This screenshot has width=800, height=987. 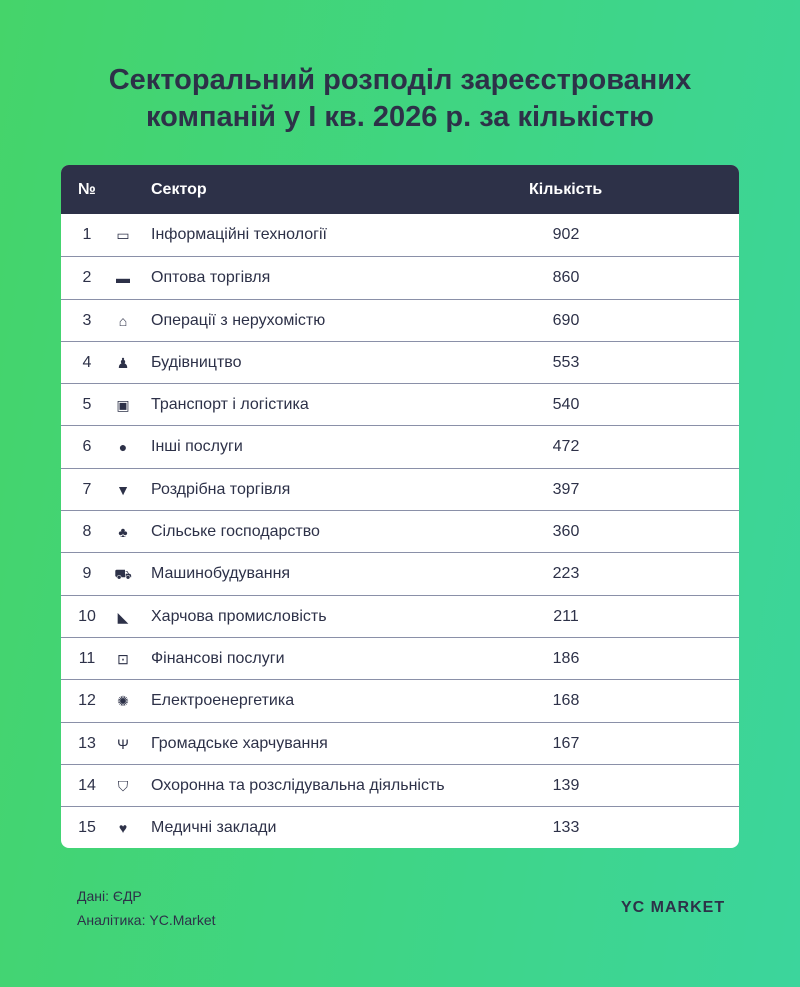 I want to click on row-count: 186, so click(x=566, y=658).